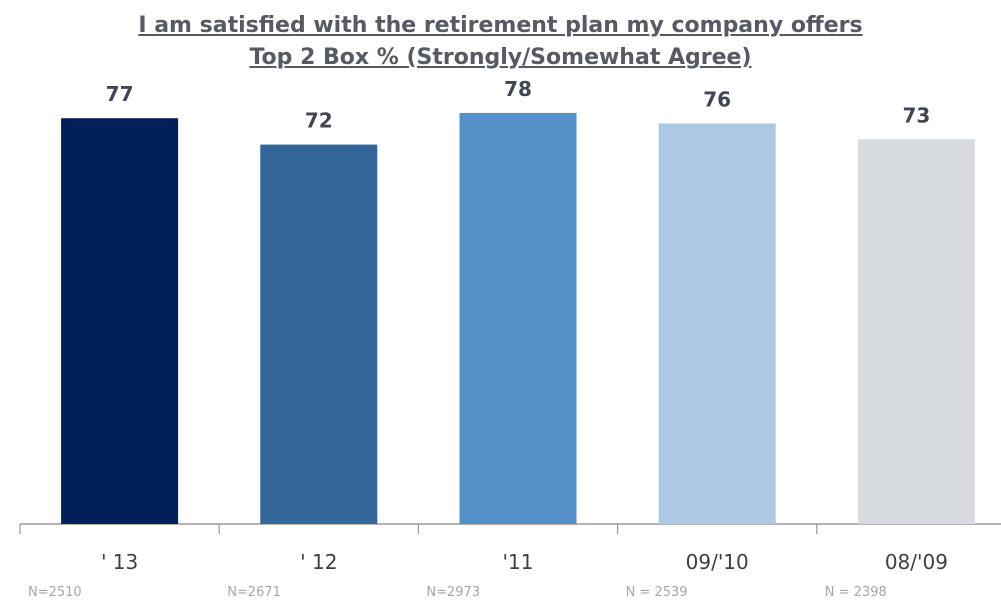 The height and width of the screenshot is (605, 1001). What do you see at coordinates (119, 562) in the screenshot?
I see `x-tick-label: ' 13` at bounding box center [119, 562].